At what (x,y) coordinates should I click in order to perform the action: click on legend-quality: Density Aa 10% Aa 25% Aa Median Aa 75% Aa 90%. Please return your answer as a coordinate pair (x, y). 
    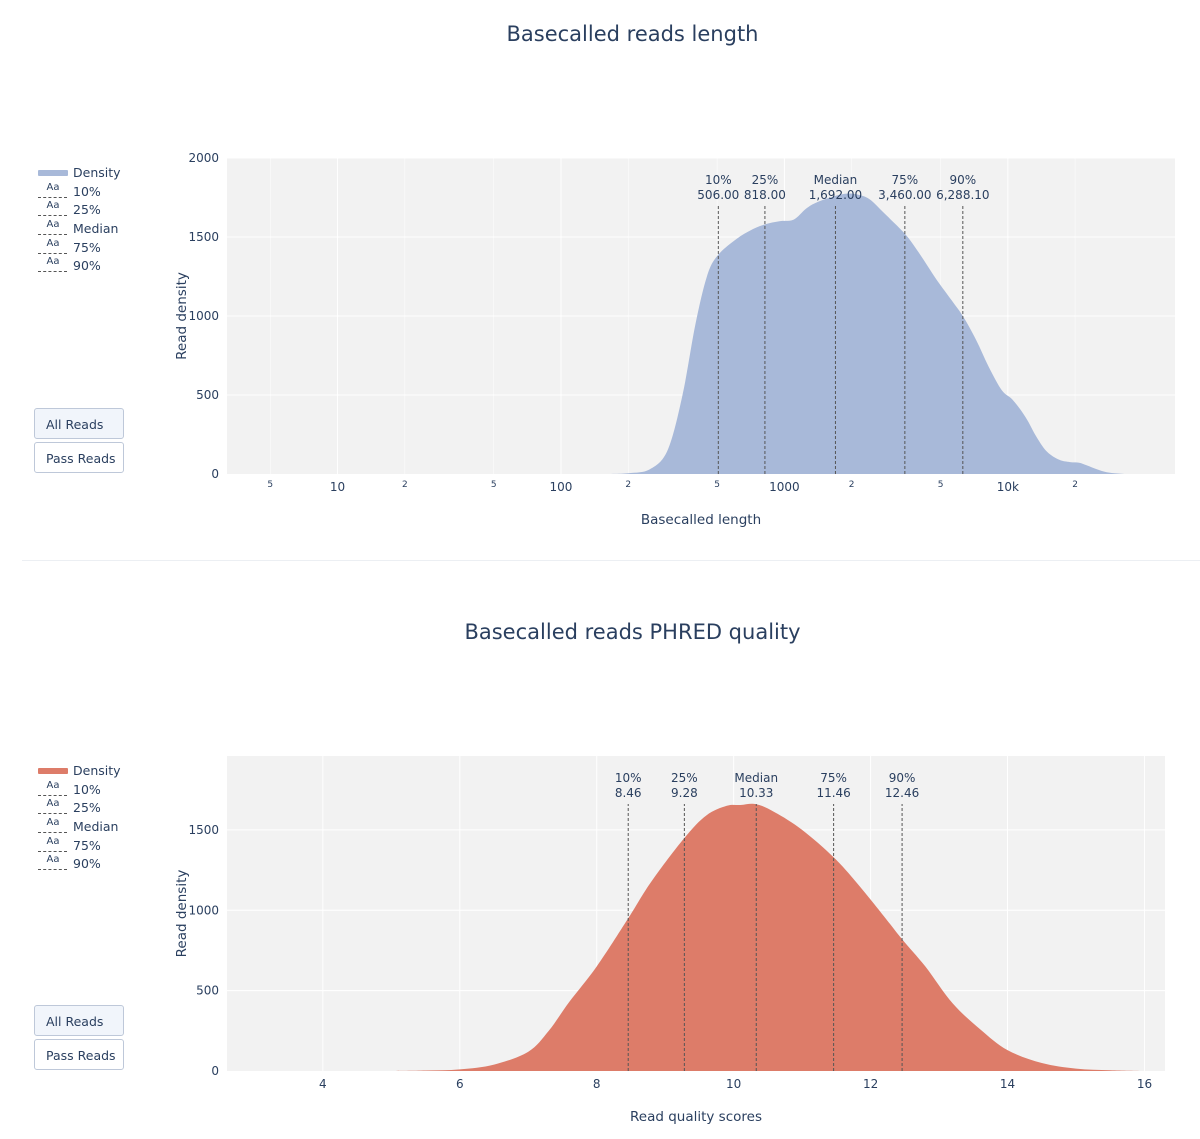
    Looking at the image, I should click on (79, 818).